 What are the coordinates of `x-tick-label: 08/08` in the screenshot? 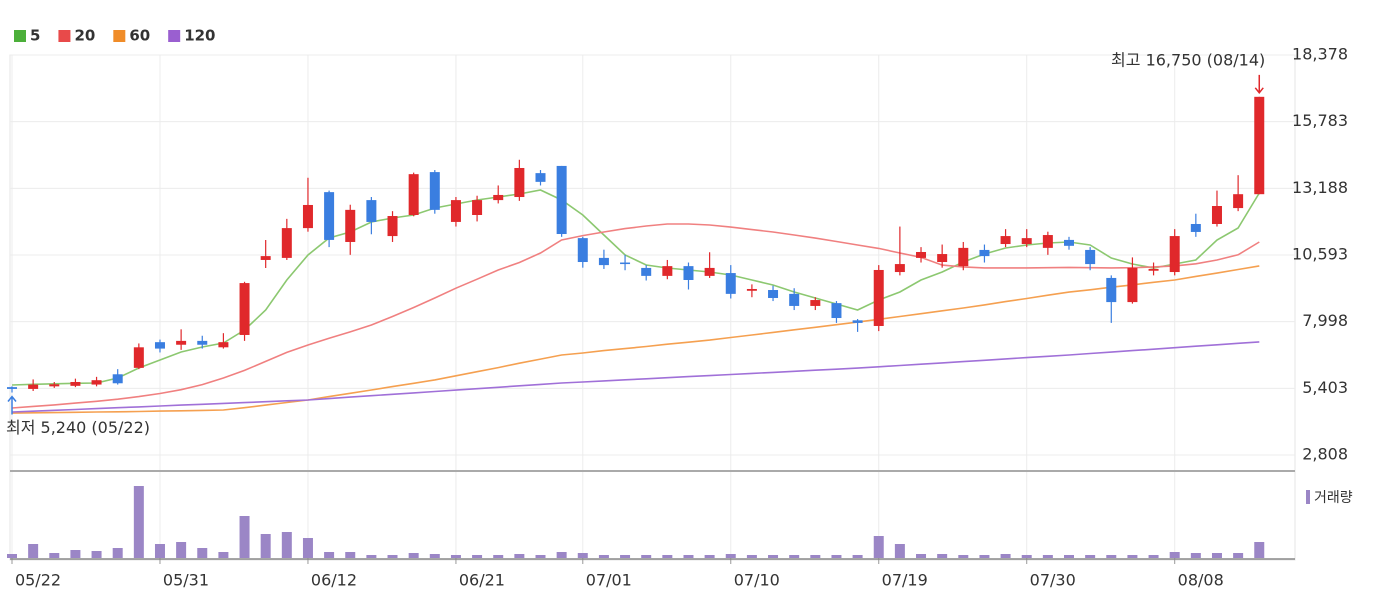 It's located at (1201, 580).